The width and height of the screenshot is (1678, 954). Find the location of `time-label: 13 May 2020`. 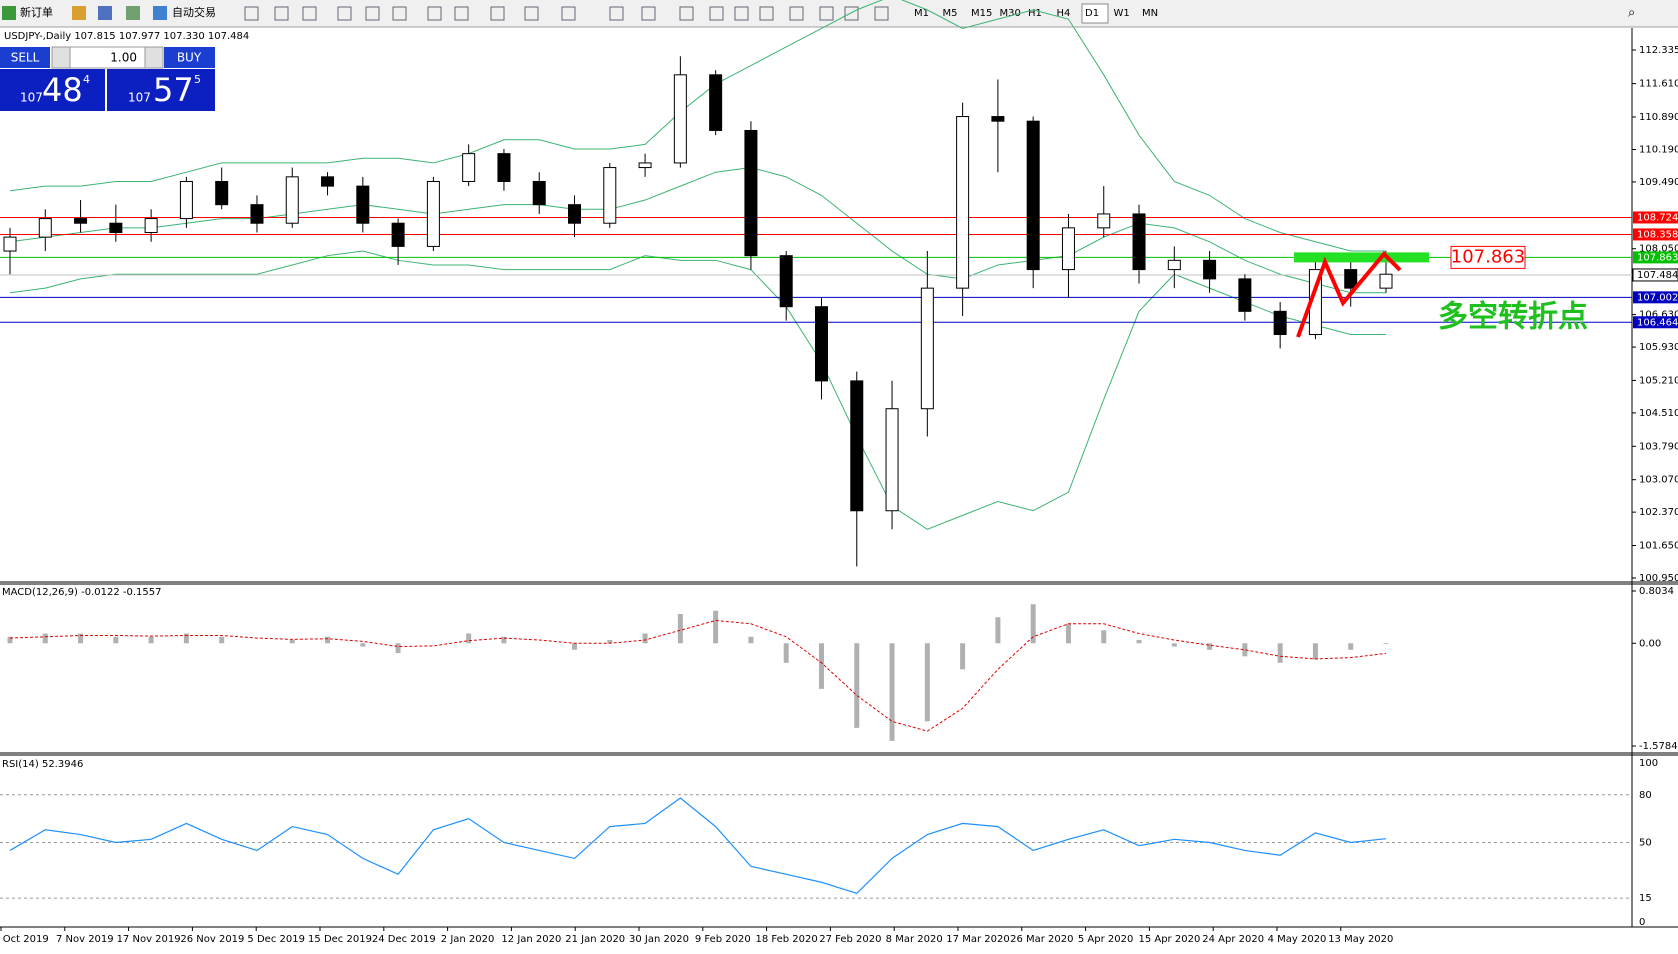

time-label: 13 May 2020 is located at coordinates (1360, 939).